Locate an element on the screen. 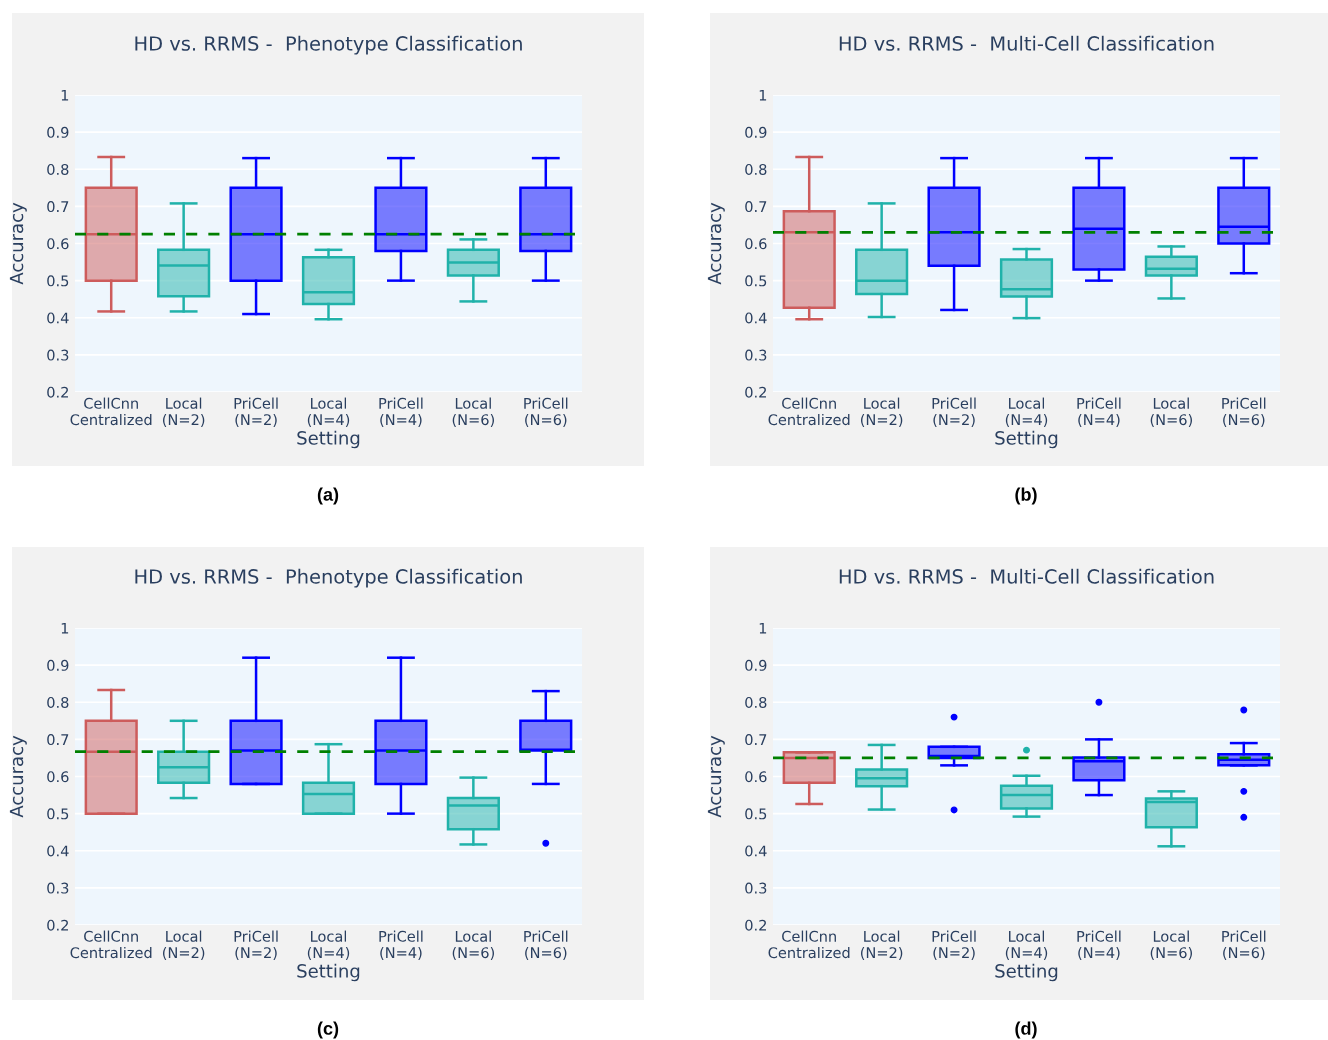  text: (a) is located at coordinates (328, 496).